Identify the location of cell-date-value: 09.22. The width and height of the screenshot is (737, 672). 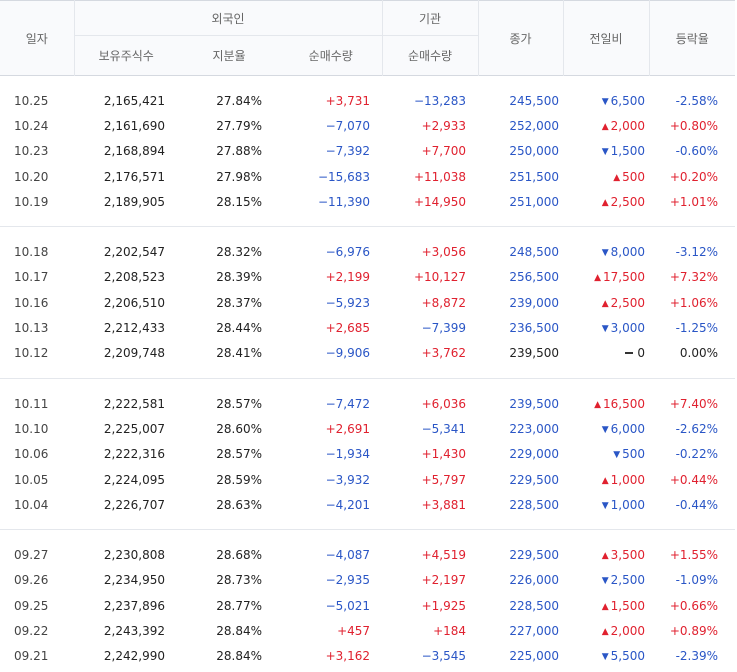
(31, 630).